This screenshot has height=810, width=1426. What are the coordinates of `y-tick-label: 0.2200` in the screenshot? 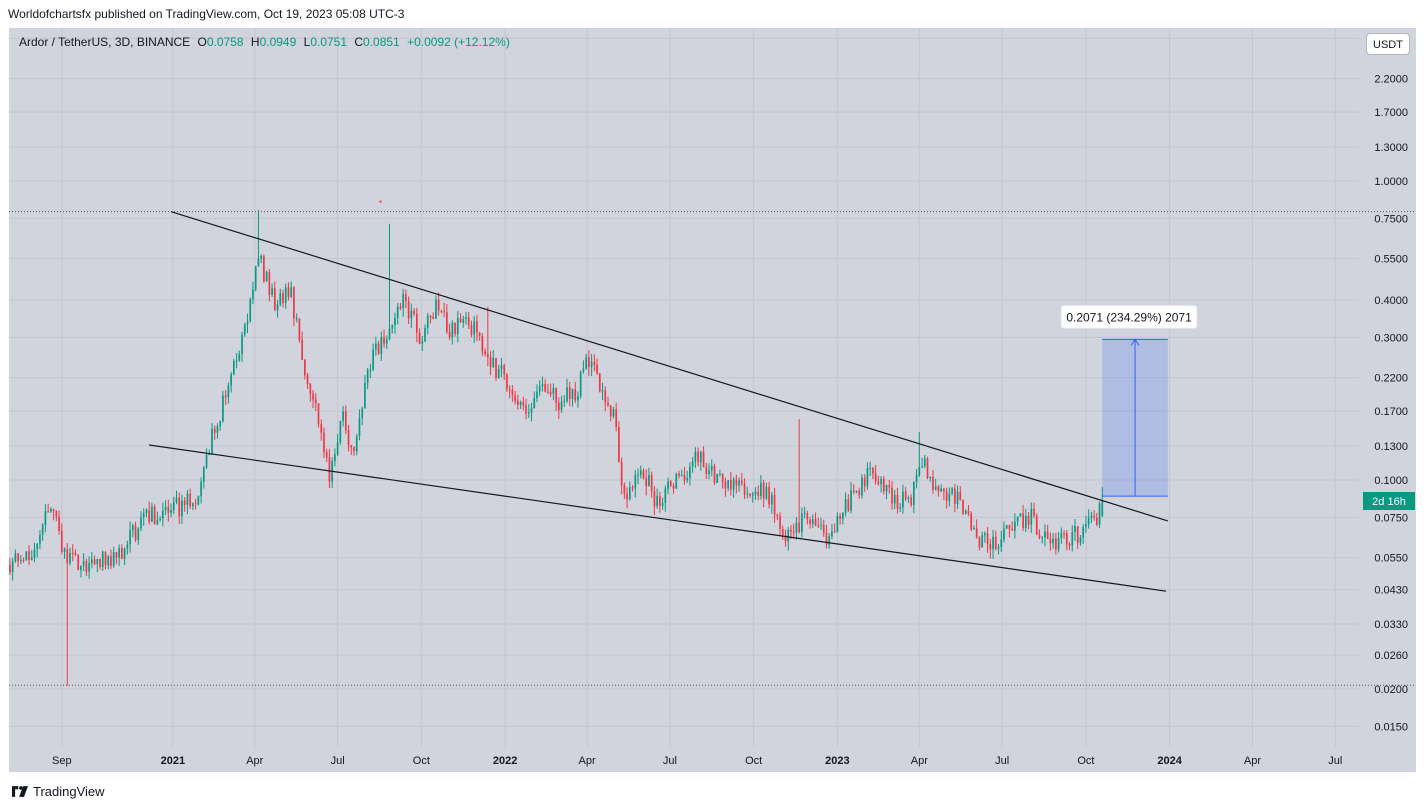 It's located at (1391, 379).